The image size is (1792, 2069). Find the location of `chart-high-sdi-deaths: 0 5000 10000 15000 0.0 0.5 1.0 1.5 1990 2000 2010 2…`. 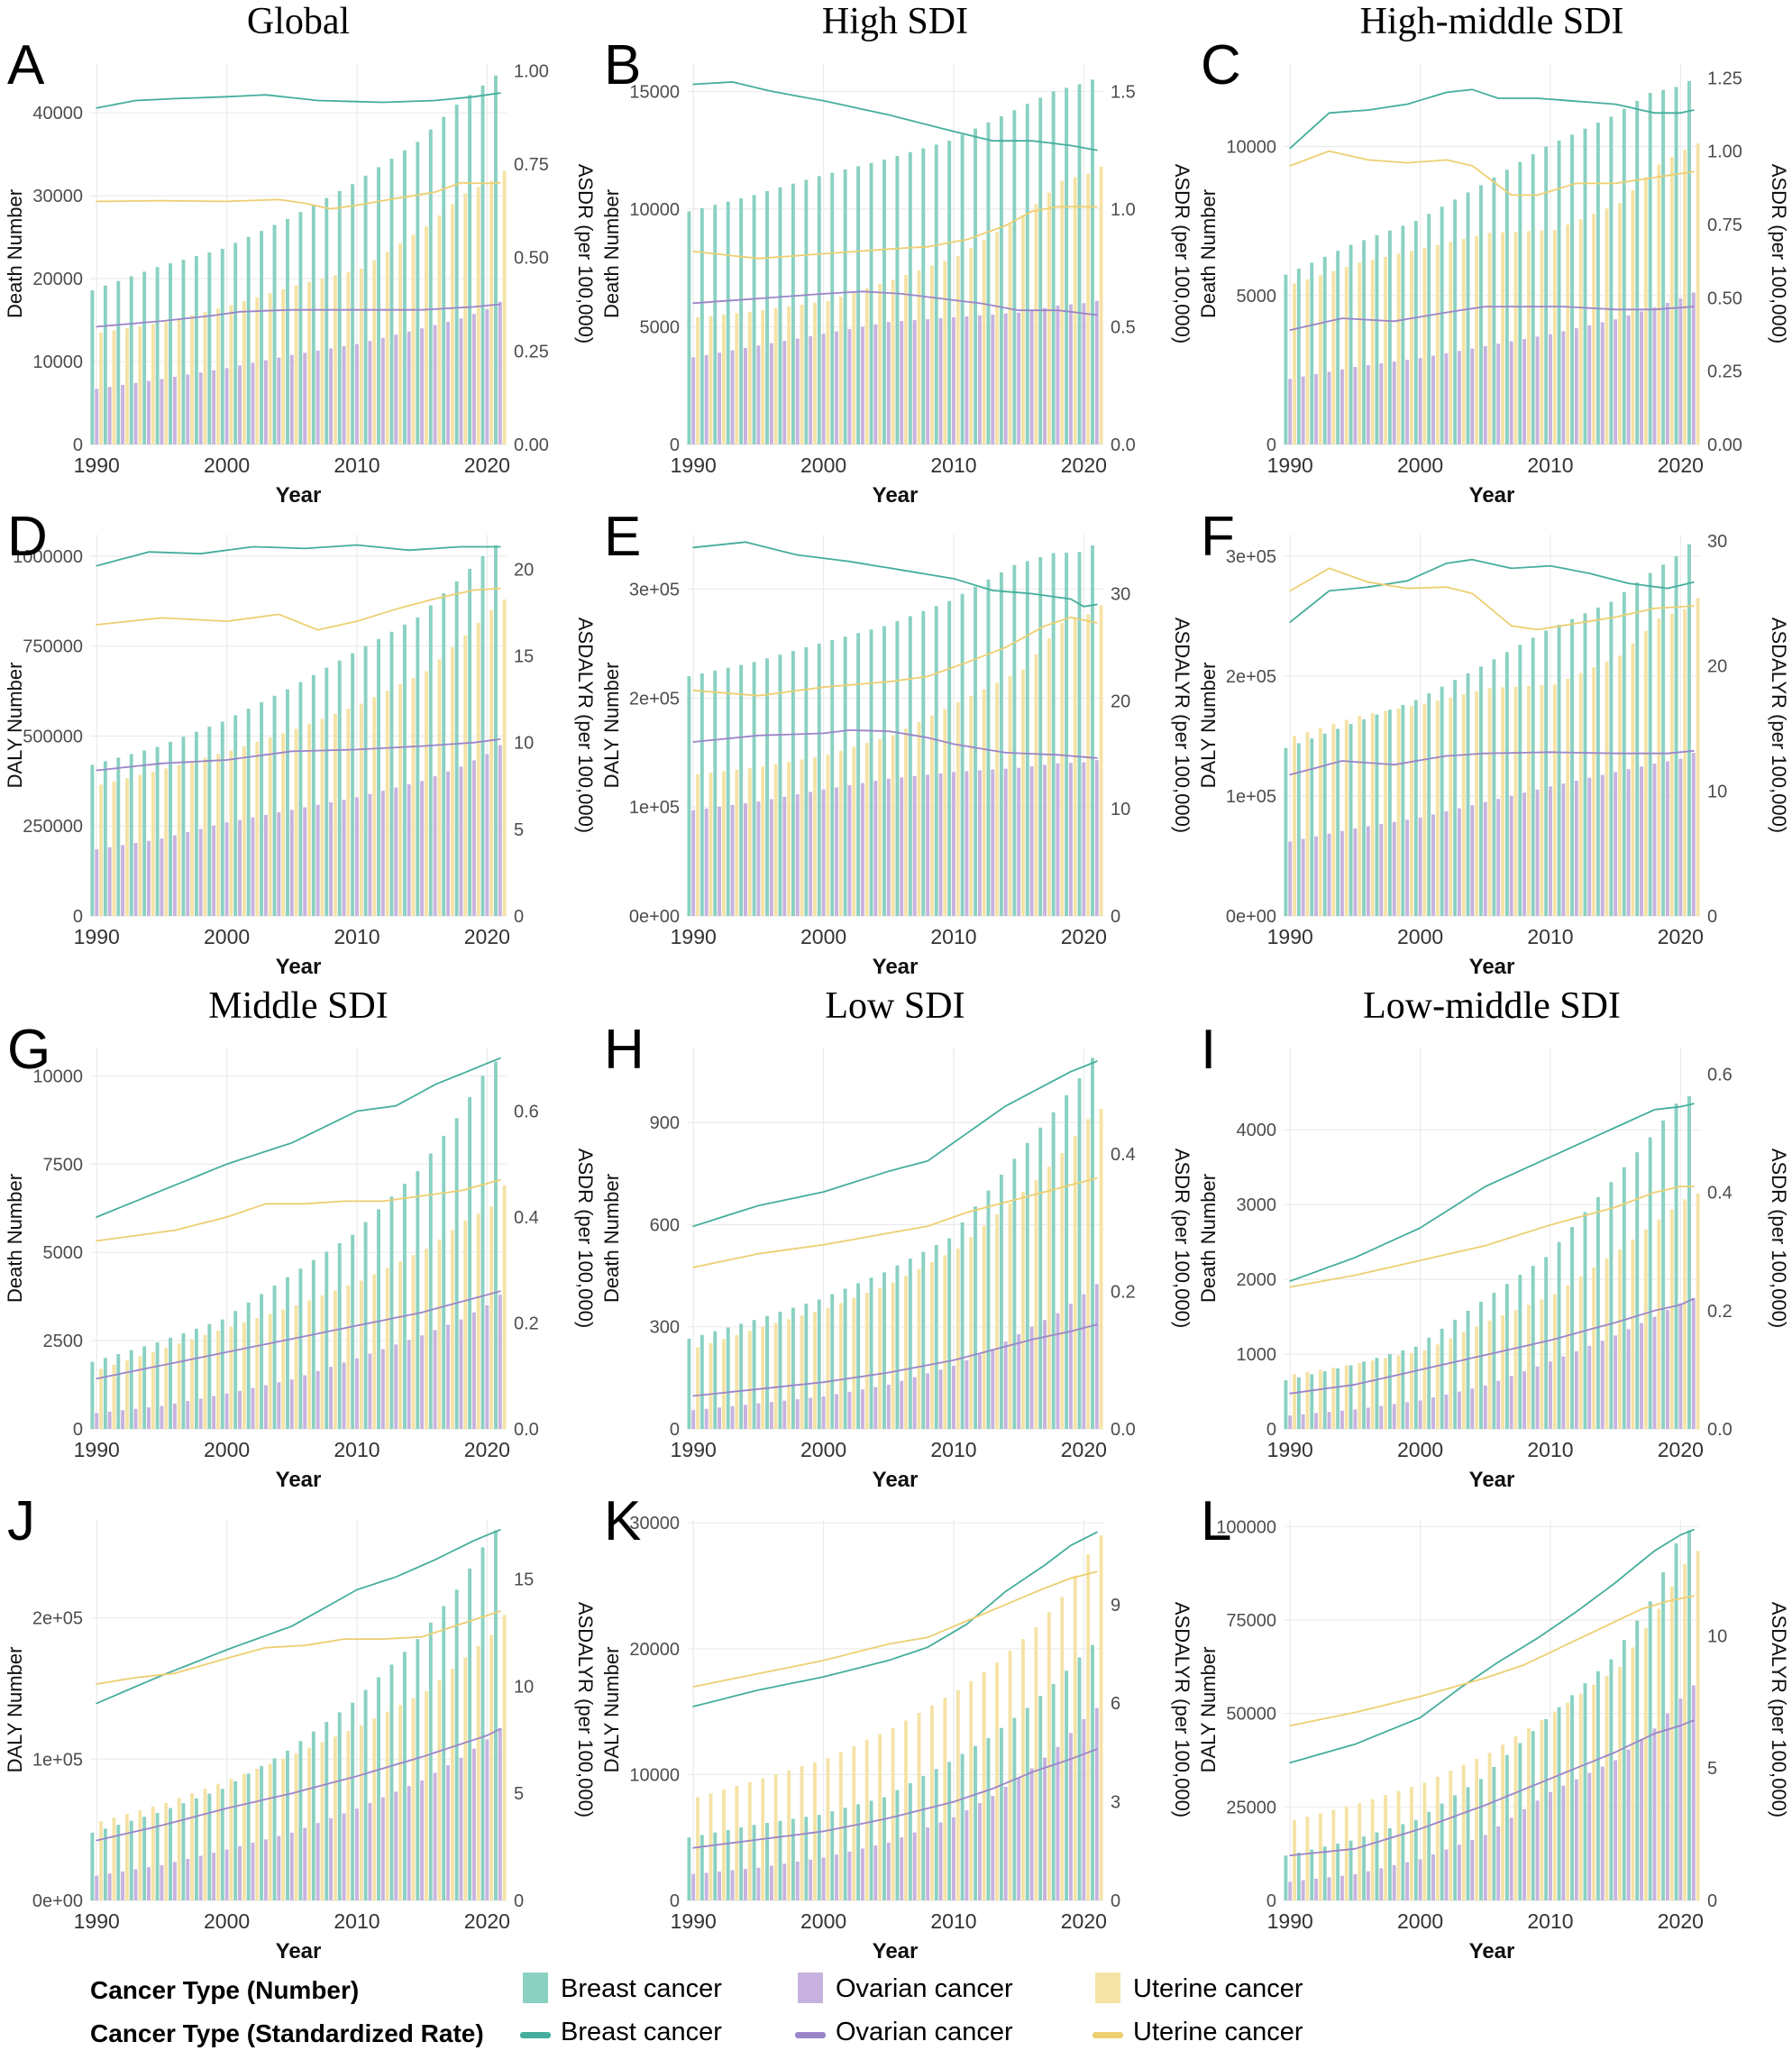

chart-high-sdi-deaths: 0 5000 10000 15000 0.0 0.5 1.0 1.5 1990 2000 2010 2… is located at coordinates (896, 285).